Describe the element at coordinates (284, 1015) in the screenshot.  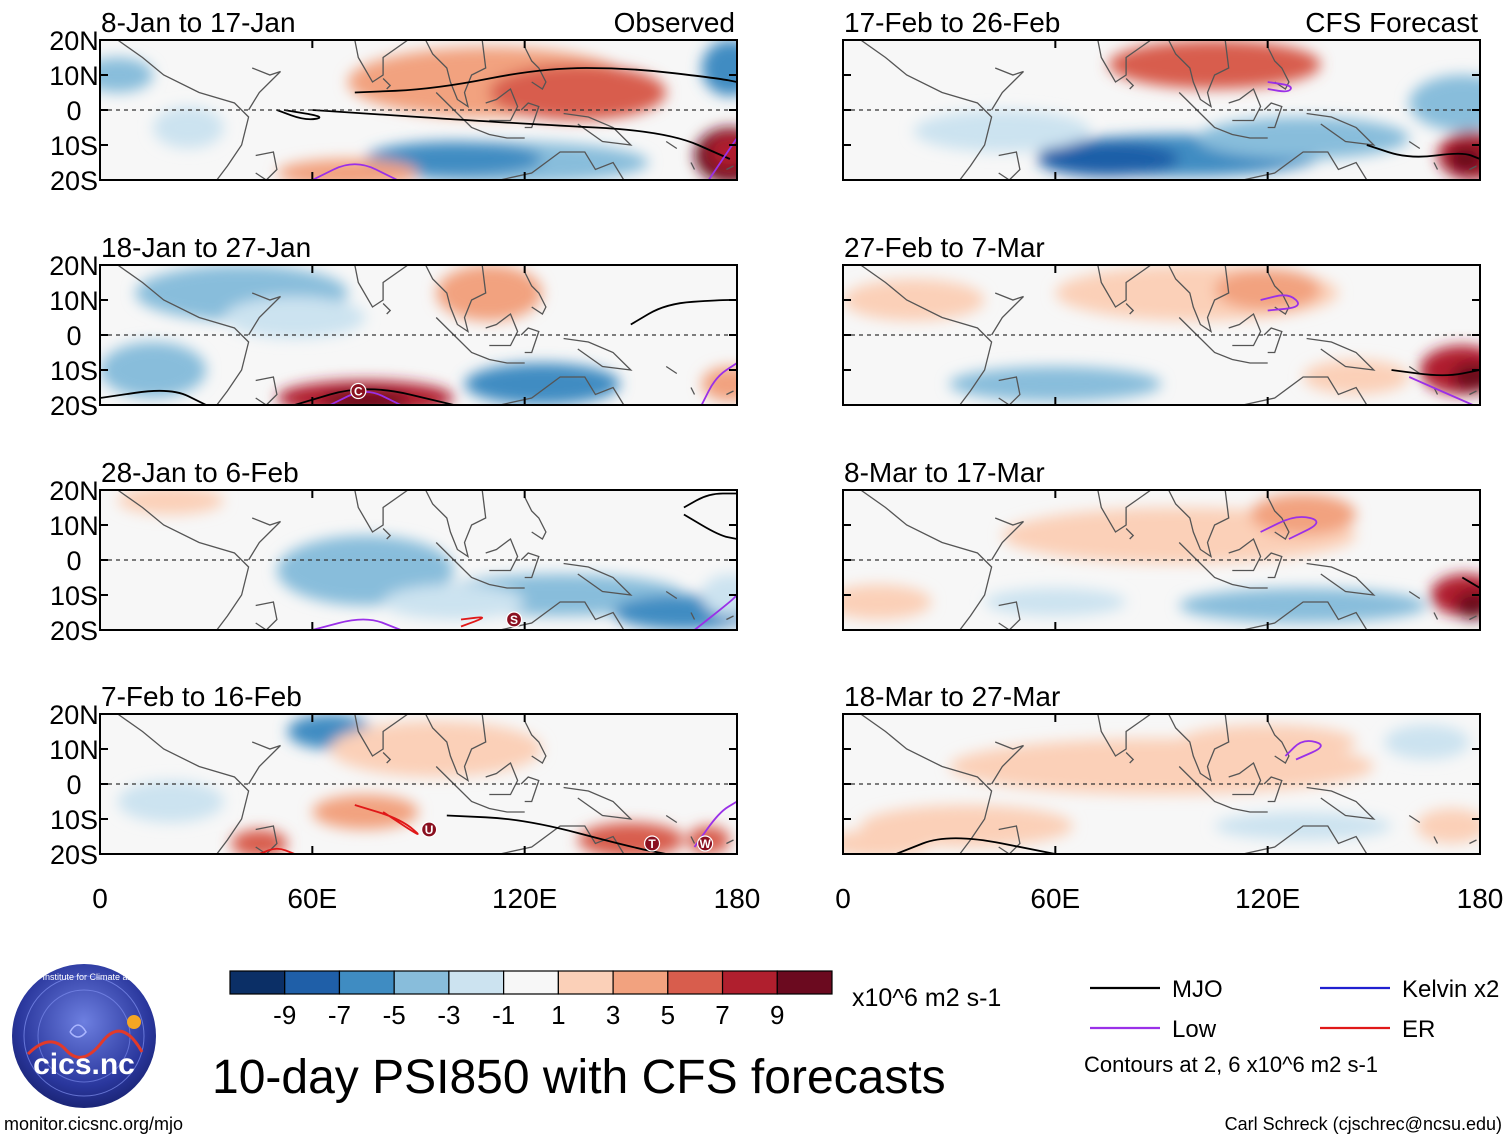
I see `colorbar-label: -9` at that location.